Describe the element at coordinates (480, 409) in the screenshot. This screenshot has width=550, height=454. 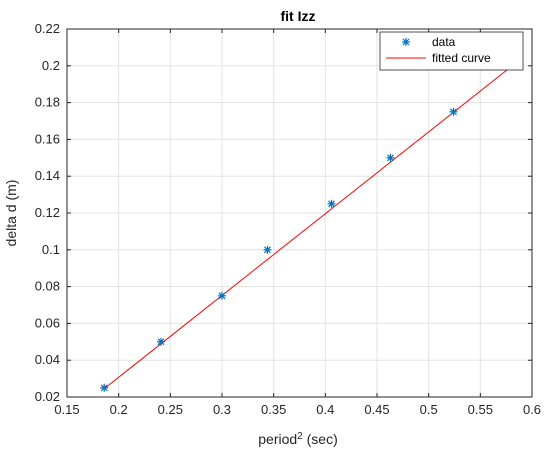
I see `x-tick-label: 0.55` at that location.